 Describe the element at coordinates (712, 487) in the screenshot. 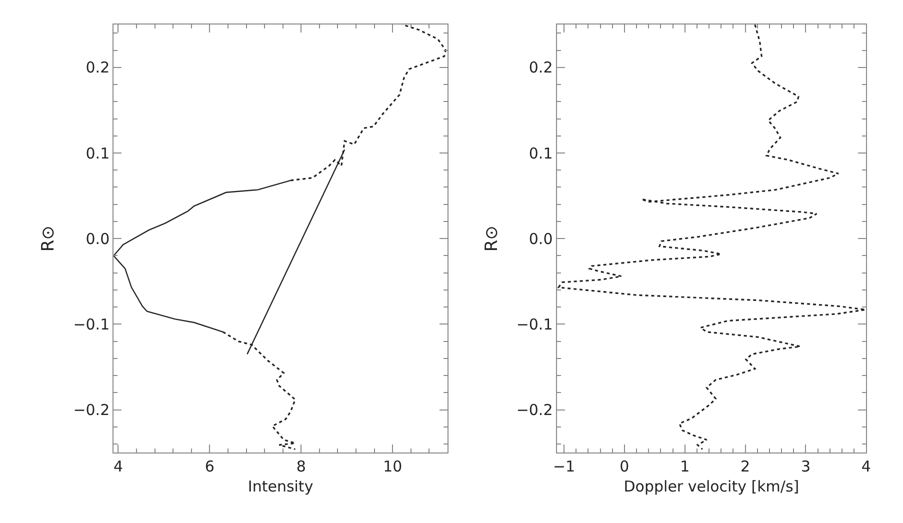

I see `x-axis-title: Doppler velocity [km/s]` at that location.